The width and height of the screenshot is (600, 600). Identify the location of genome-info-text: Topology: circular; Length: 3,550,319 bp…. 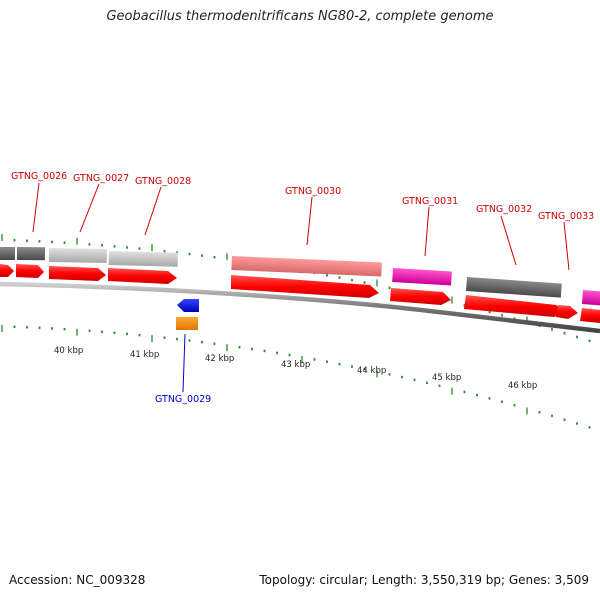
(424, 580).